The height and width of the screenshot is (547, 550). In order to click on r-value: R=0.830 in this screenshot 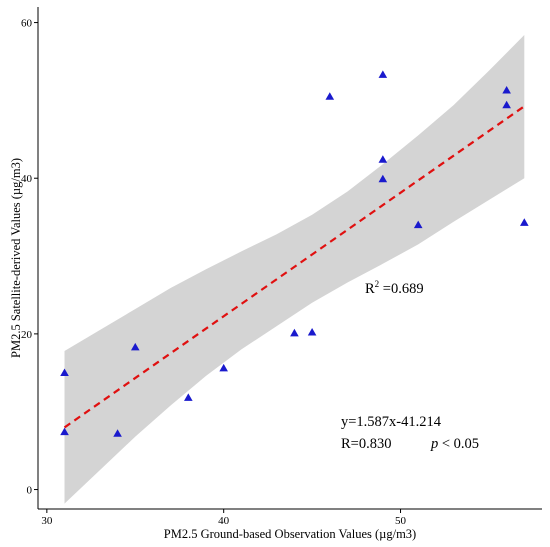, I will do `click(366, 444)`.